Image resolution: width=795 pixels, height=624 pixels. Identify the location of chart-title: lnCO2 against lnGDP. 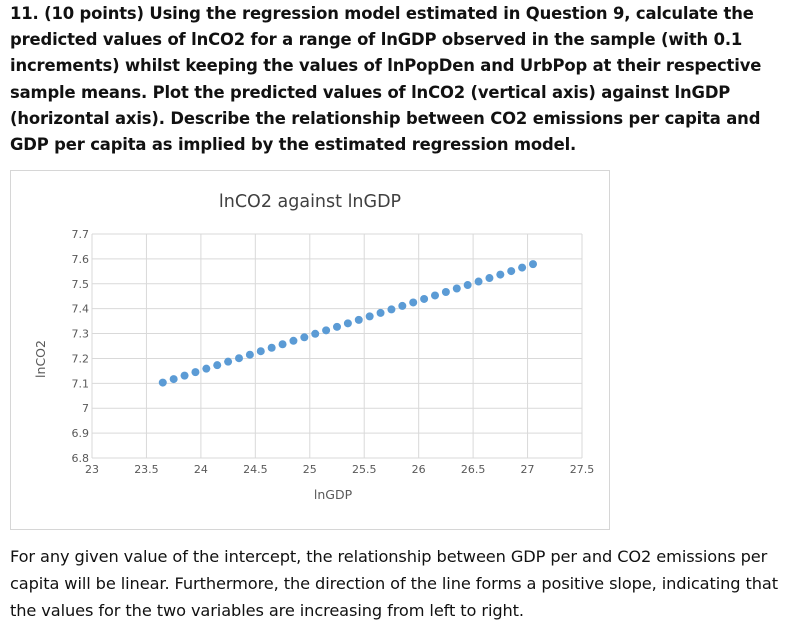
(310, 202).